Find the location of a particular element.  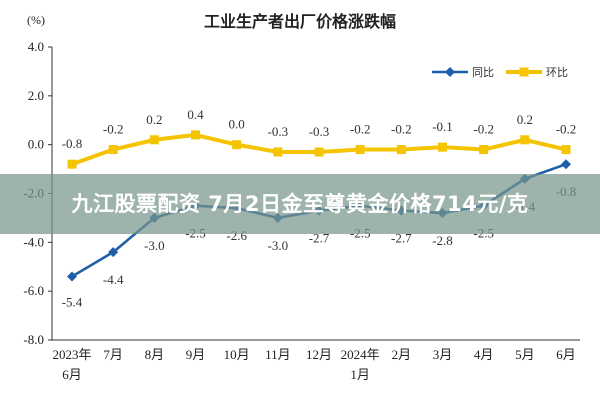

yoy-data-label: -4.4 is located at coordinates (113, 279).